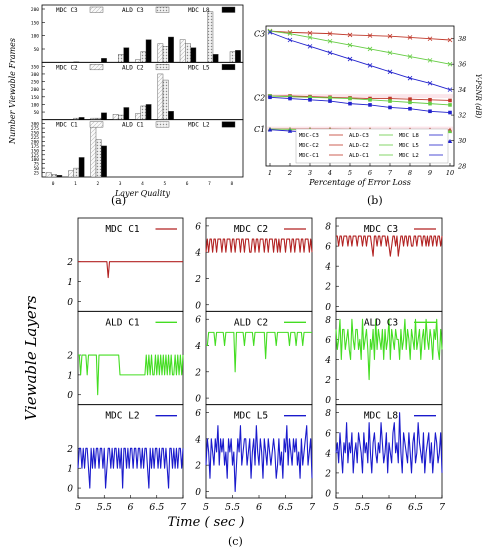 This screenshot has height=550, width=501. I want to click on x-tick-label: 7, so click(312, 507).